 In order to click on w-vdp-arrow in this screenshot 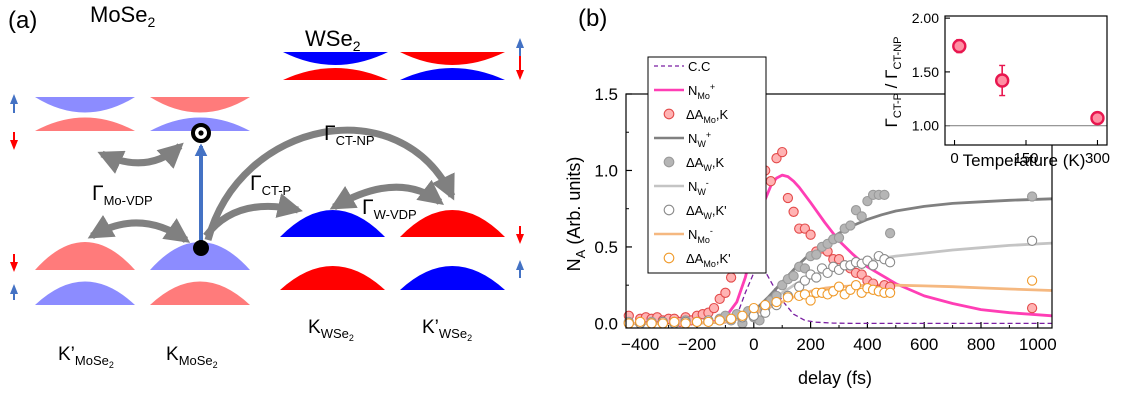, I will do `click(387, 195)`.